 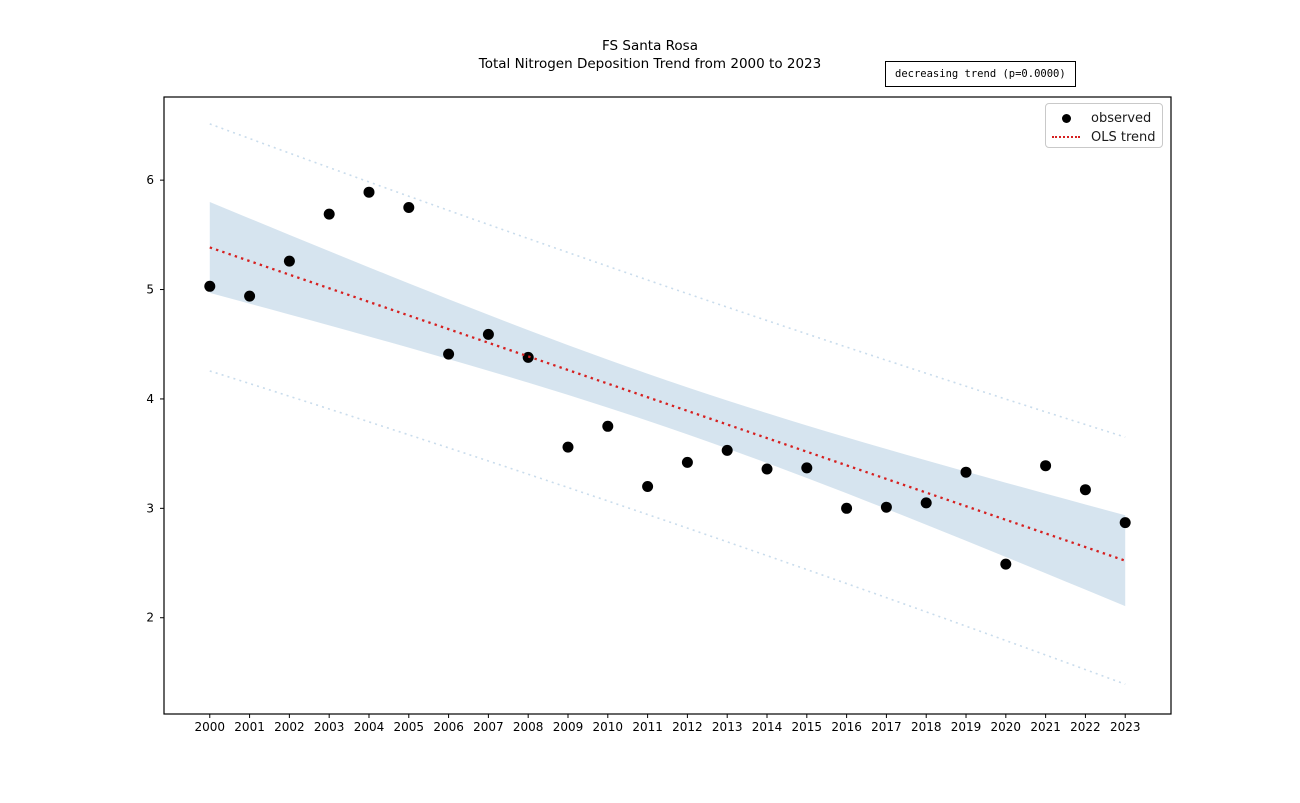 I want to click on x-tick-label: 2013, so click(x=727, y=727).